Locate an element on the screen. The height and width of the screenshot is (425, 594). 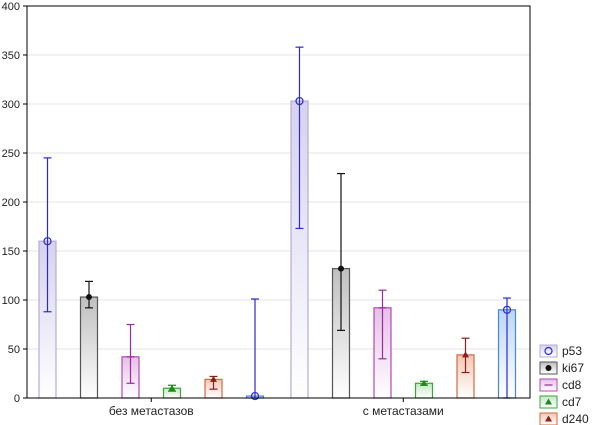
y-tick-label: 350 is located at coordinates (11, 56).